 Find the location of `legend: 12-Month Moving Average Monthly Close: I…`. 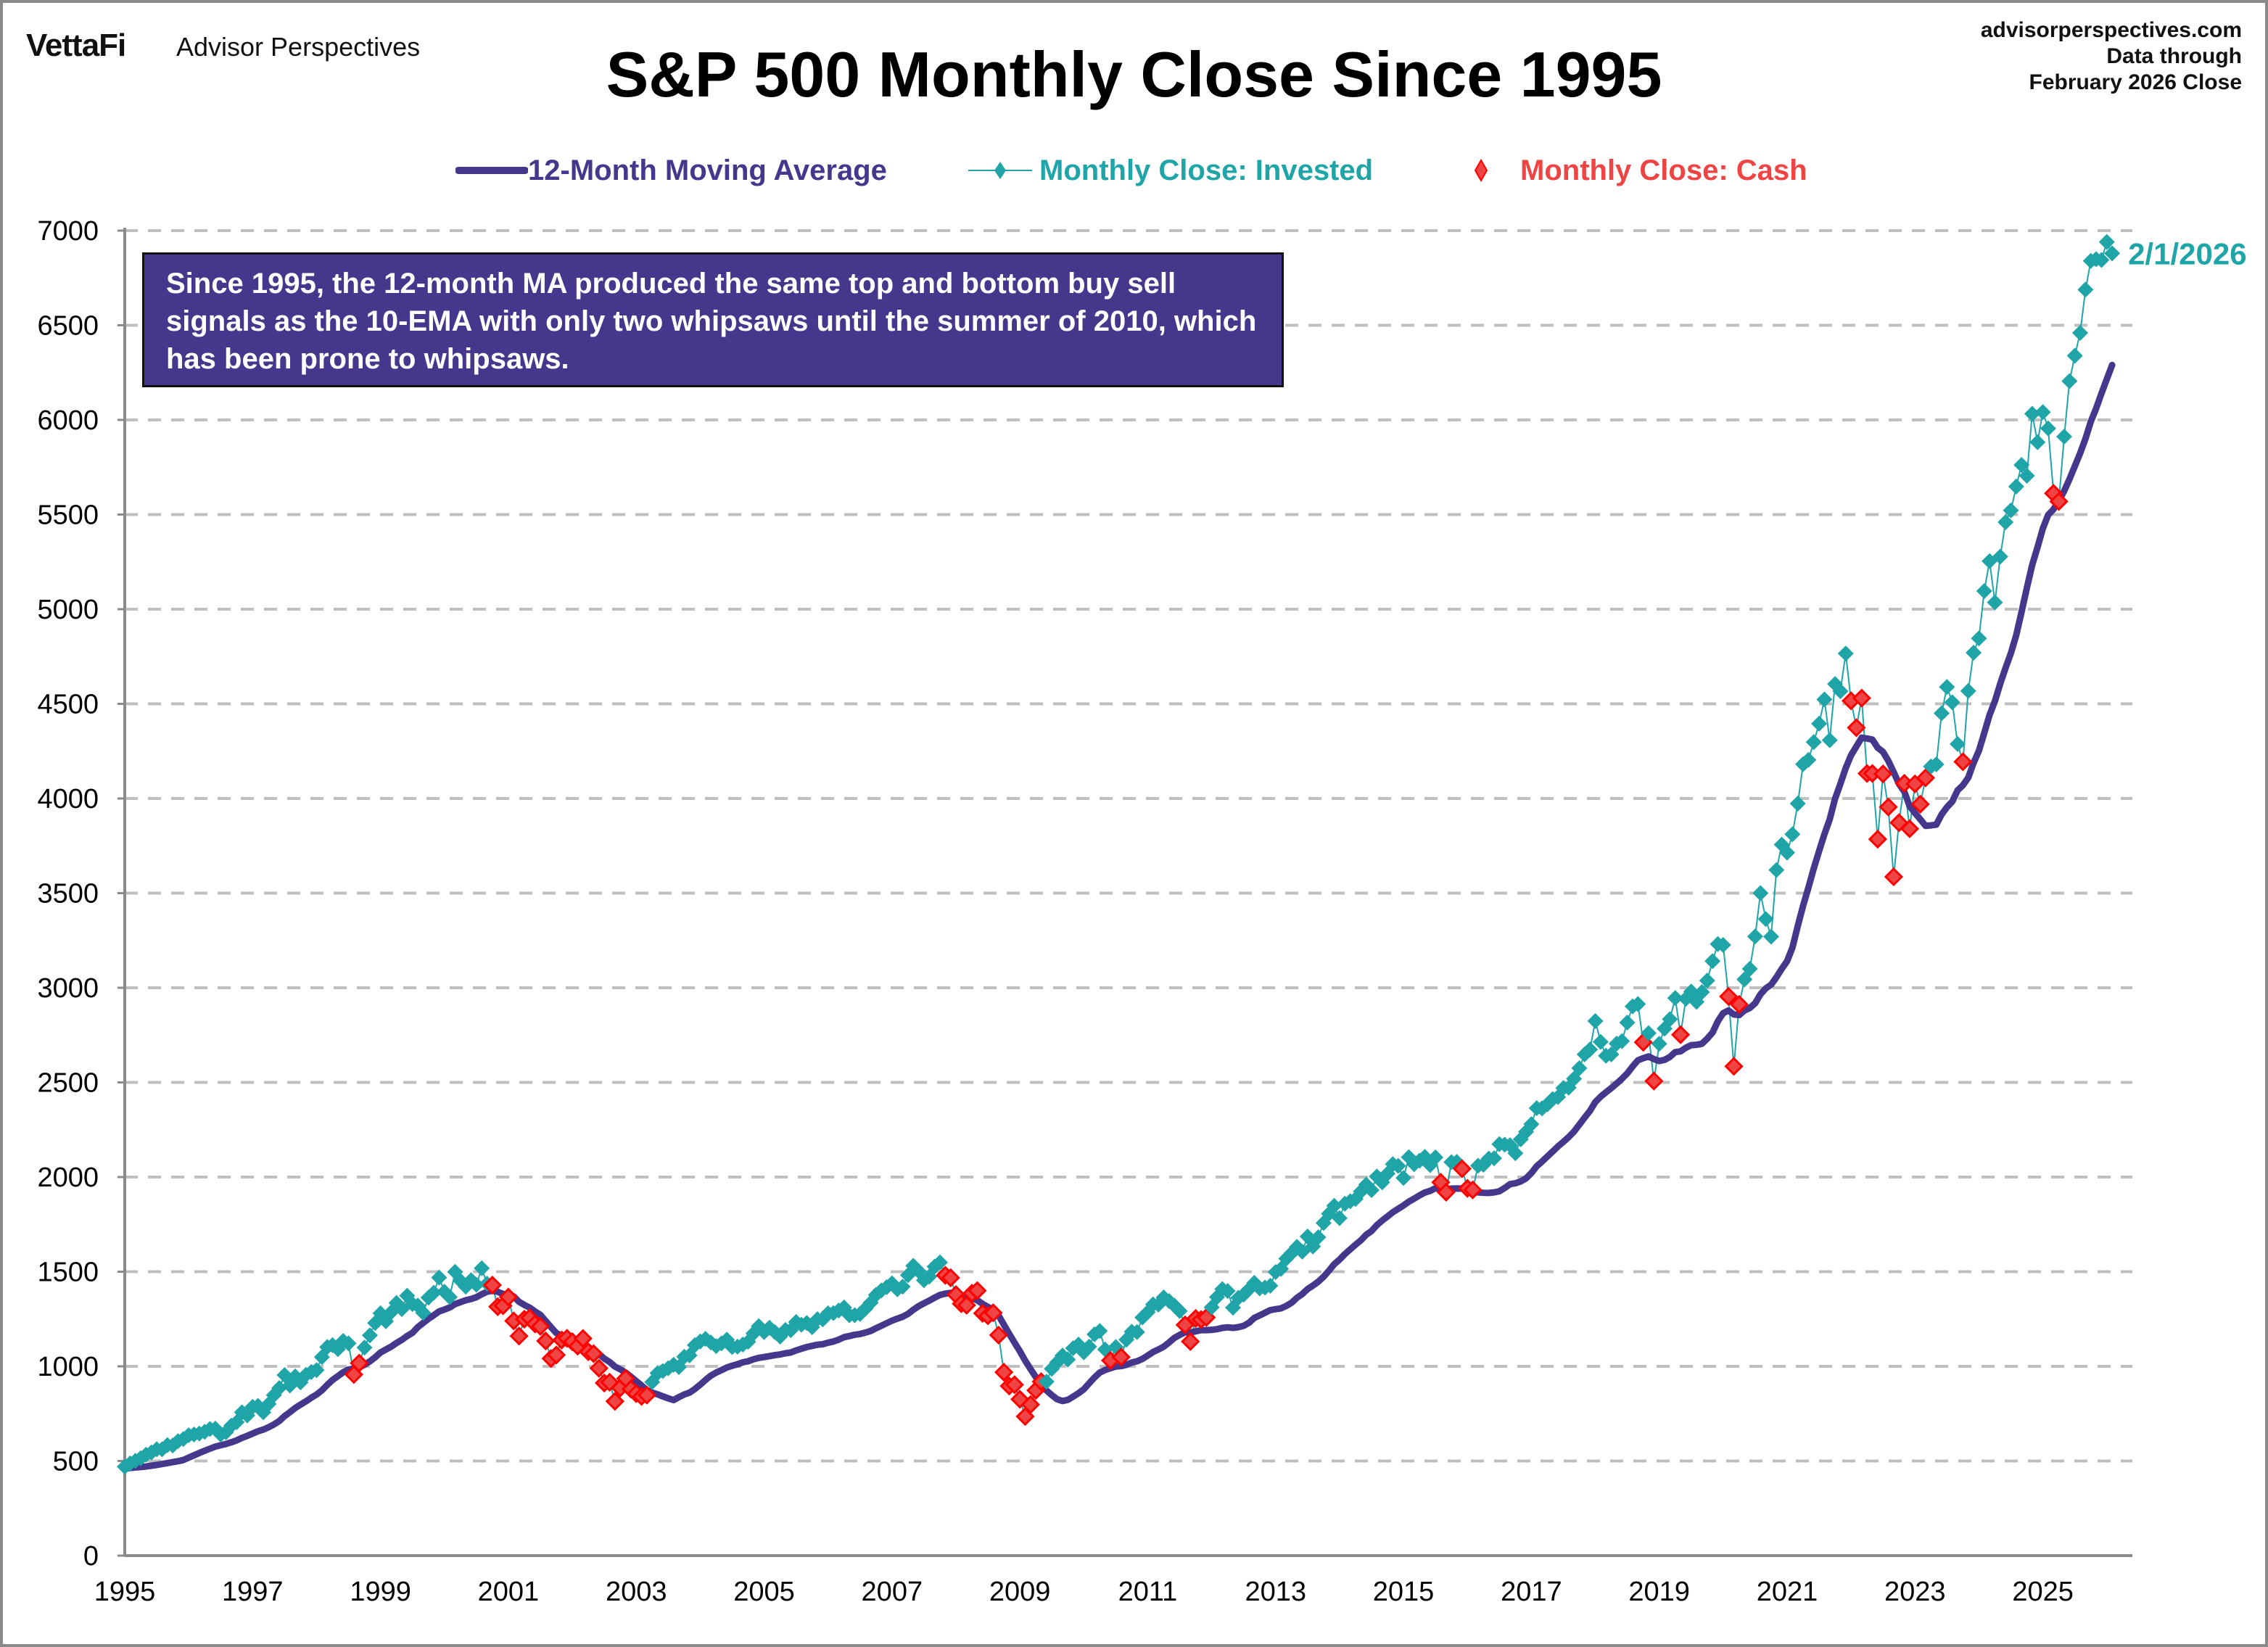

legend: 12-Month Moving Average Monthly Close: I… is located at coordinates (1134, 170).